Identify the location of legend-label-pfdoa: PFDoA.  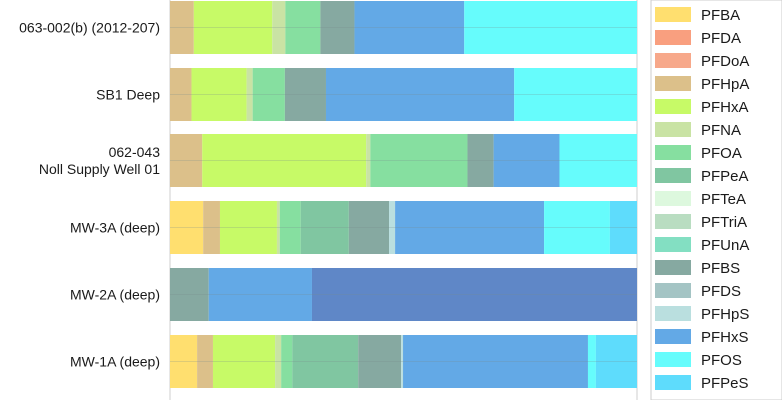
(725, 61).